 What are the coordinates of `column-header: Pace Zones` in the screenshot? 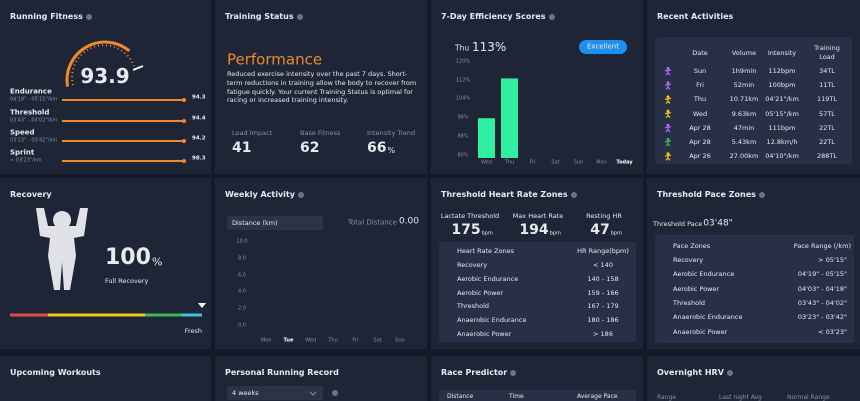 It's located at (692, 245).